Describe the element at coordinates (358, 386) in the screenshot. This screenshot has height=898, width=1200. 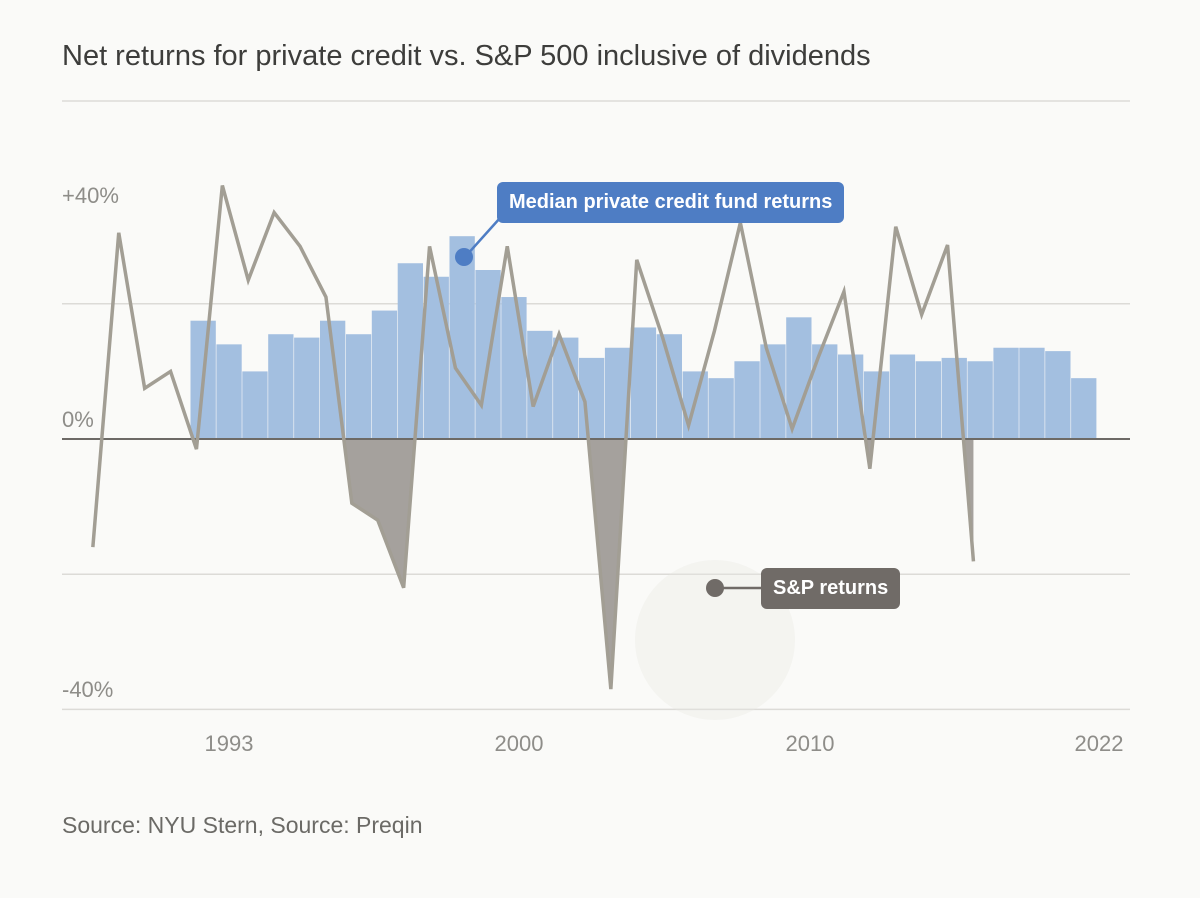
I see `bar-1998` at that location.